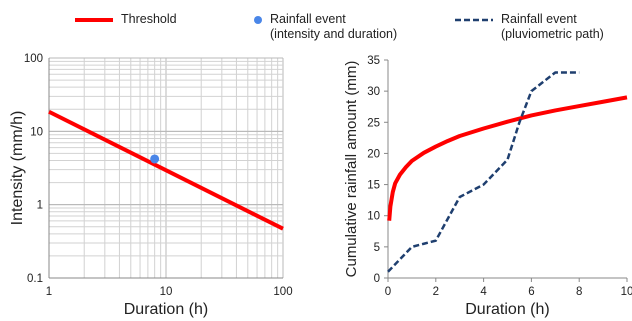  I want to click on legend-label-threshold: Threshold, so click(149, 19).